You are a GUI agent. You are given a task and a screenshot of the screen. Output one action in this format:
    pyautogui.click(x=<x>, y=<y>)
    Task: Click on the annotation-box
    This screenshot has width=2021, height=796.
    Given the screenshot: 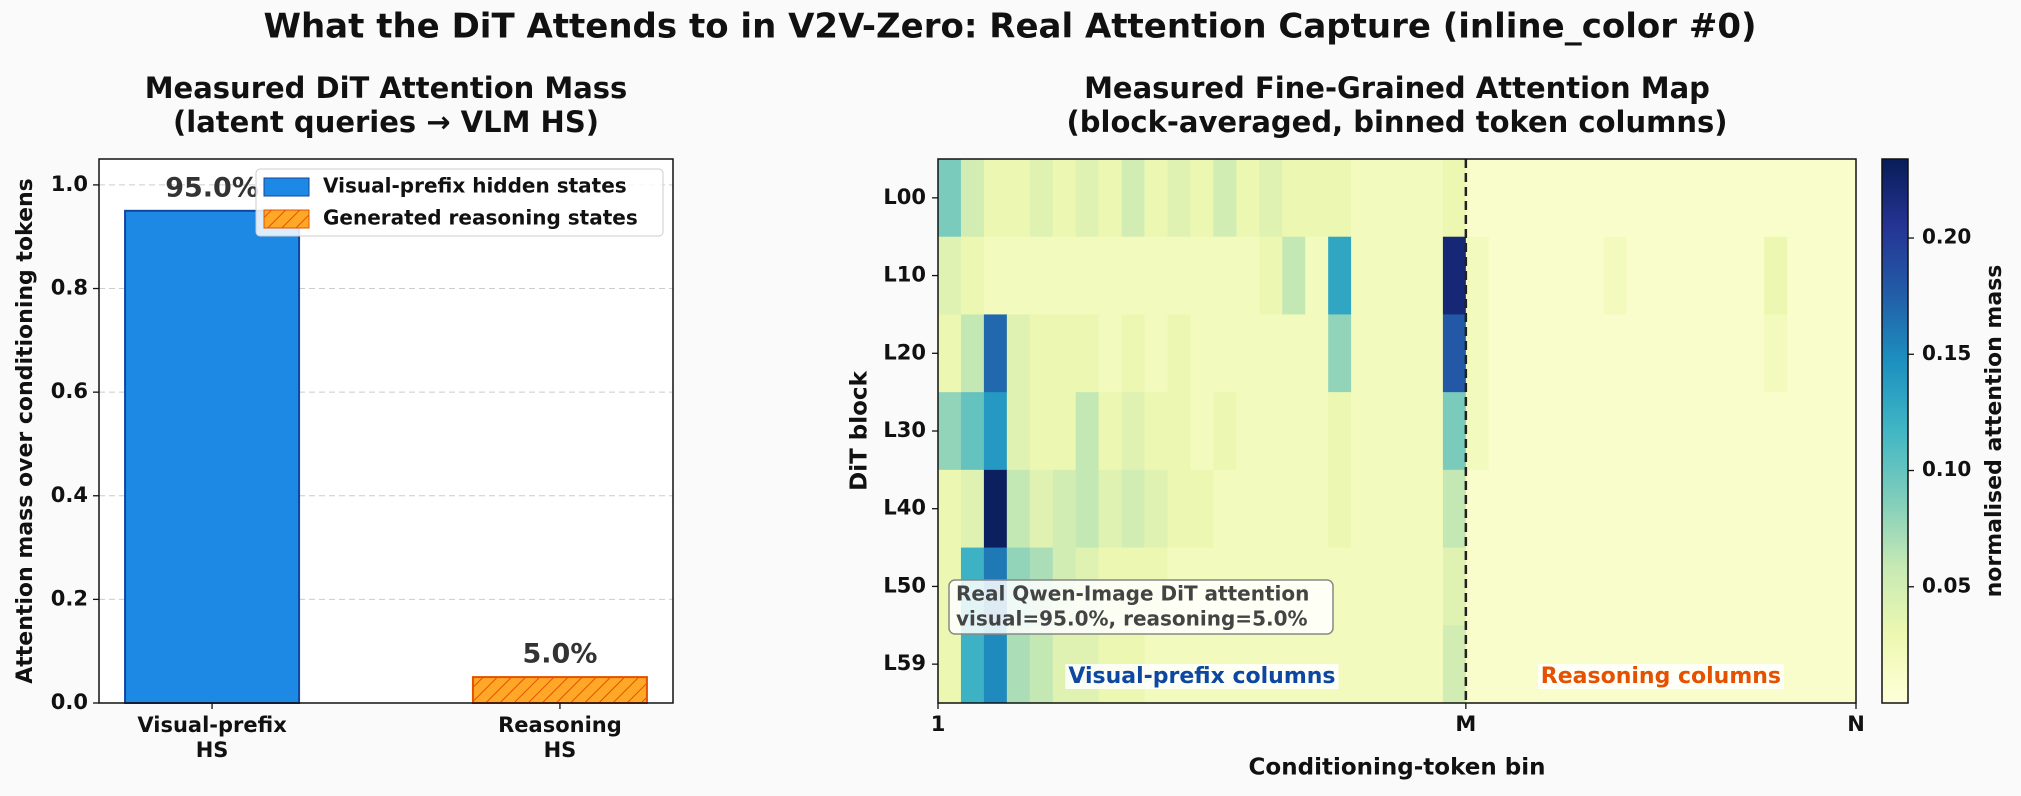 What is the action you would take?
    pyautogui.click(x=1141, y=607)
    